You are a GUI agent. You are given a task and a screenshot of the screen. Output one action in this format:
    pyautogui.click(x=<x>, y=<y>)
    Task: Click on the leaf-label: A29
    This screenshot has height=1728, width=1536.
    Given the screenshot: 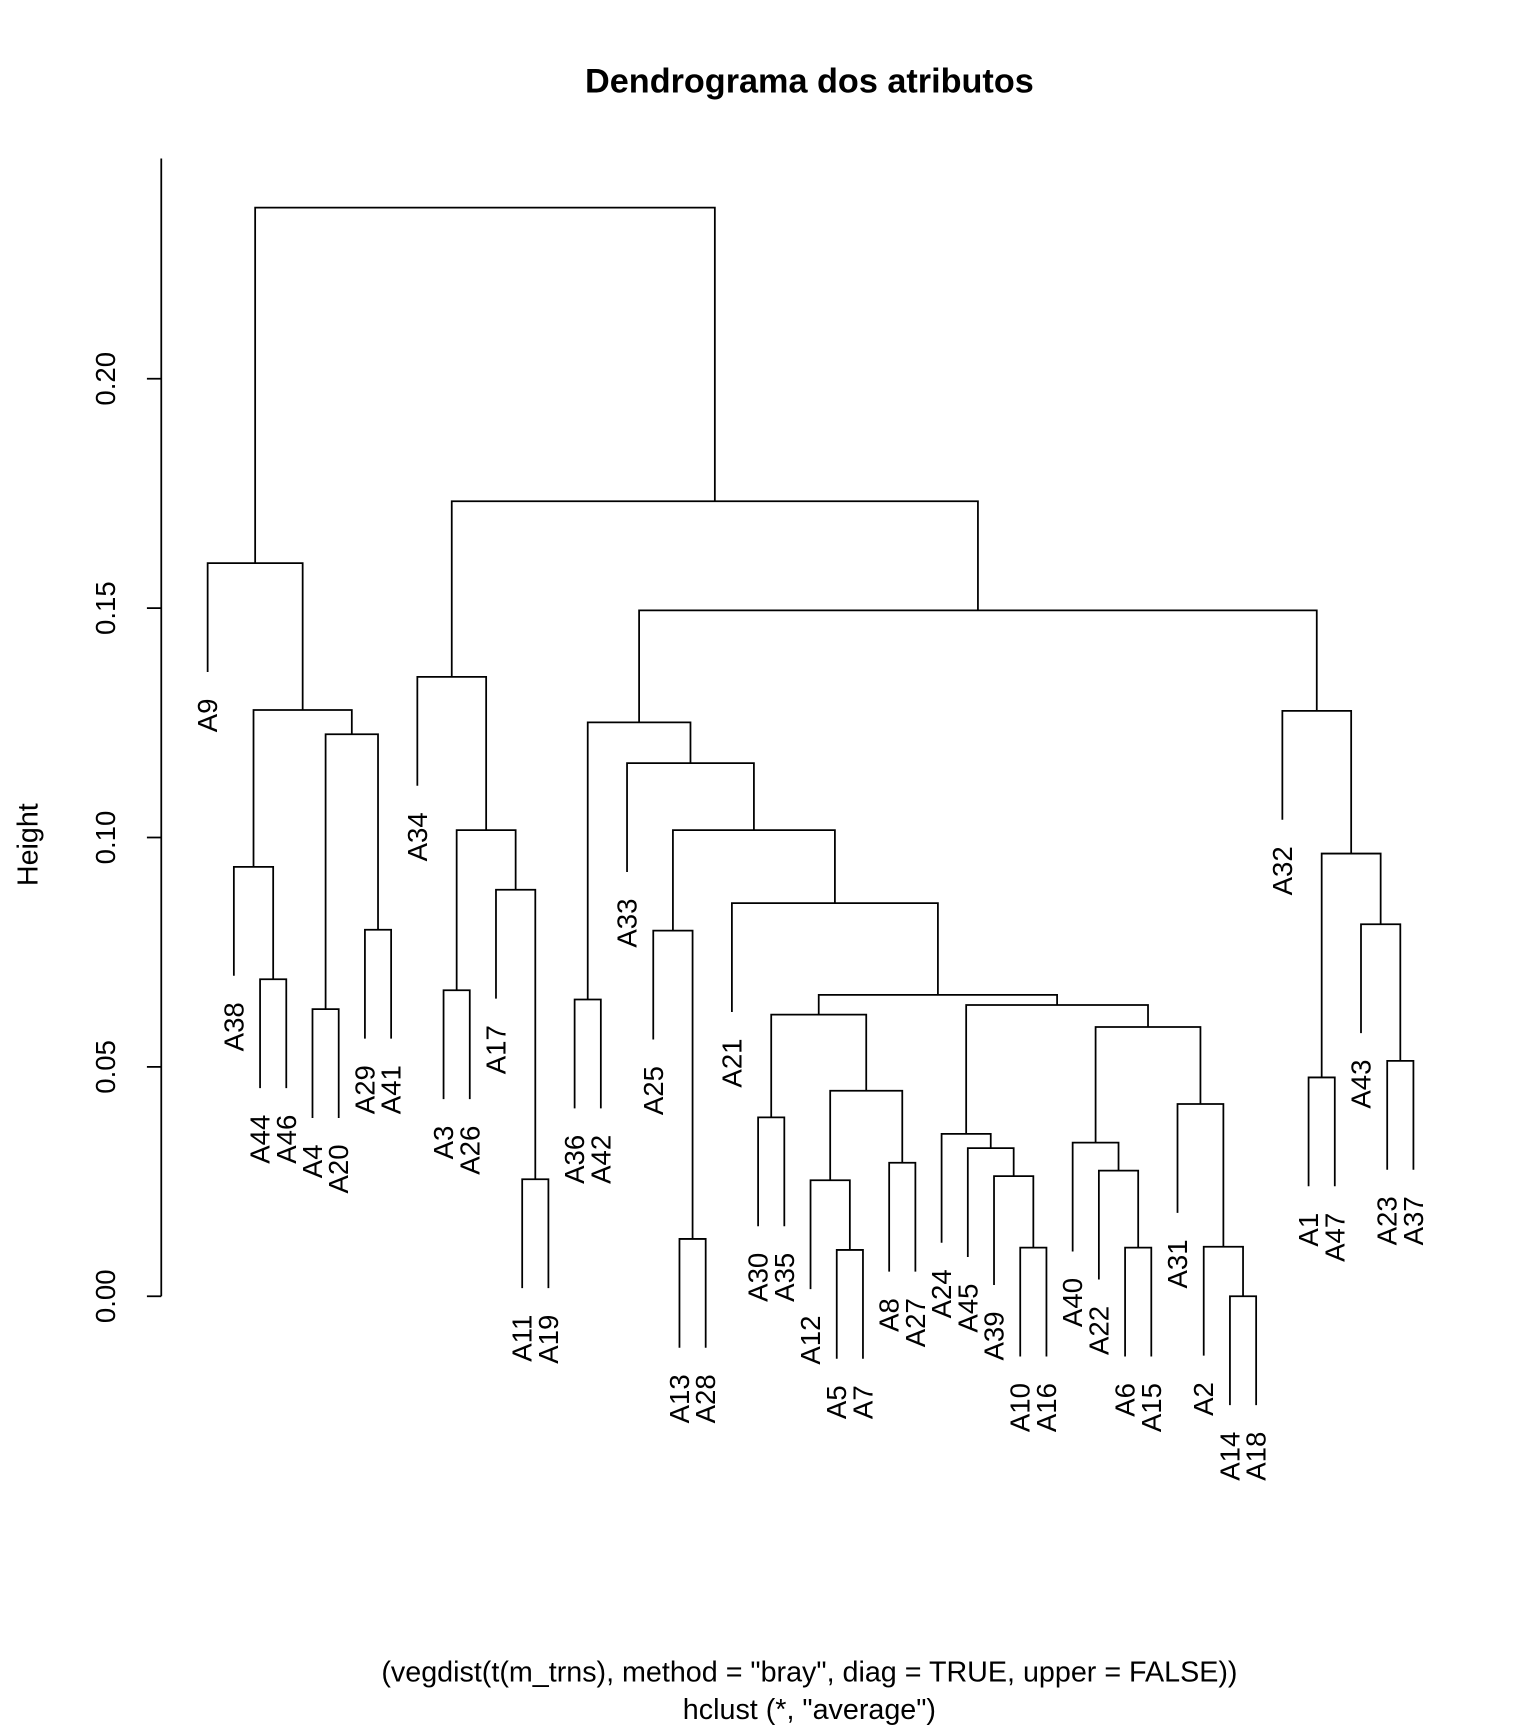 What is the action you would take?
    pyautogui.click(x=364, y=1089)
    